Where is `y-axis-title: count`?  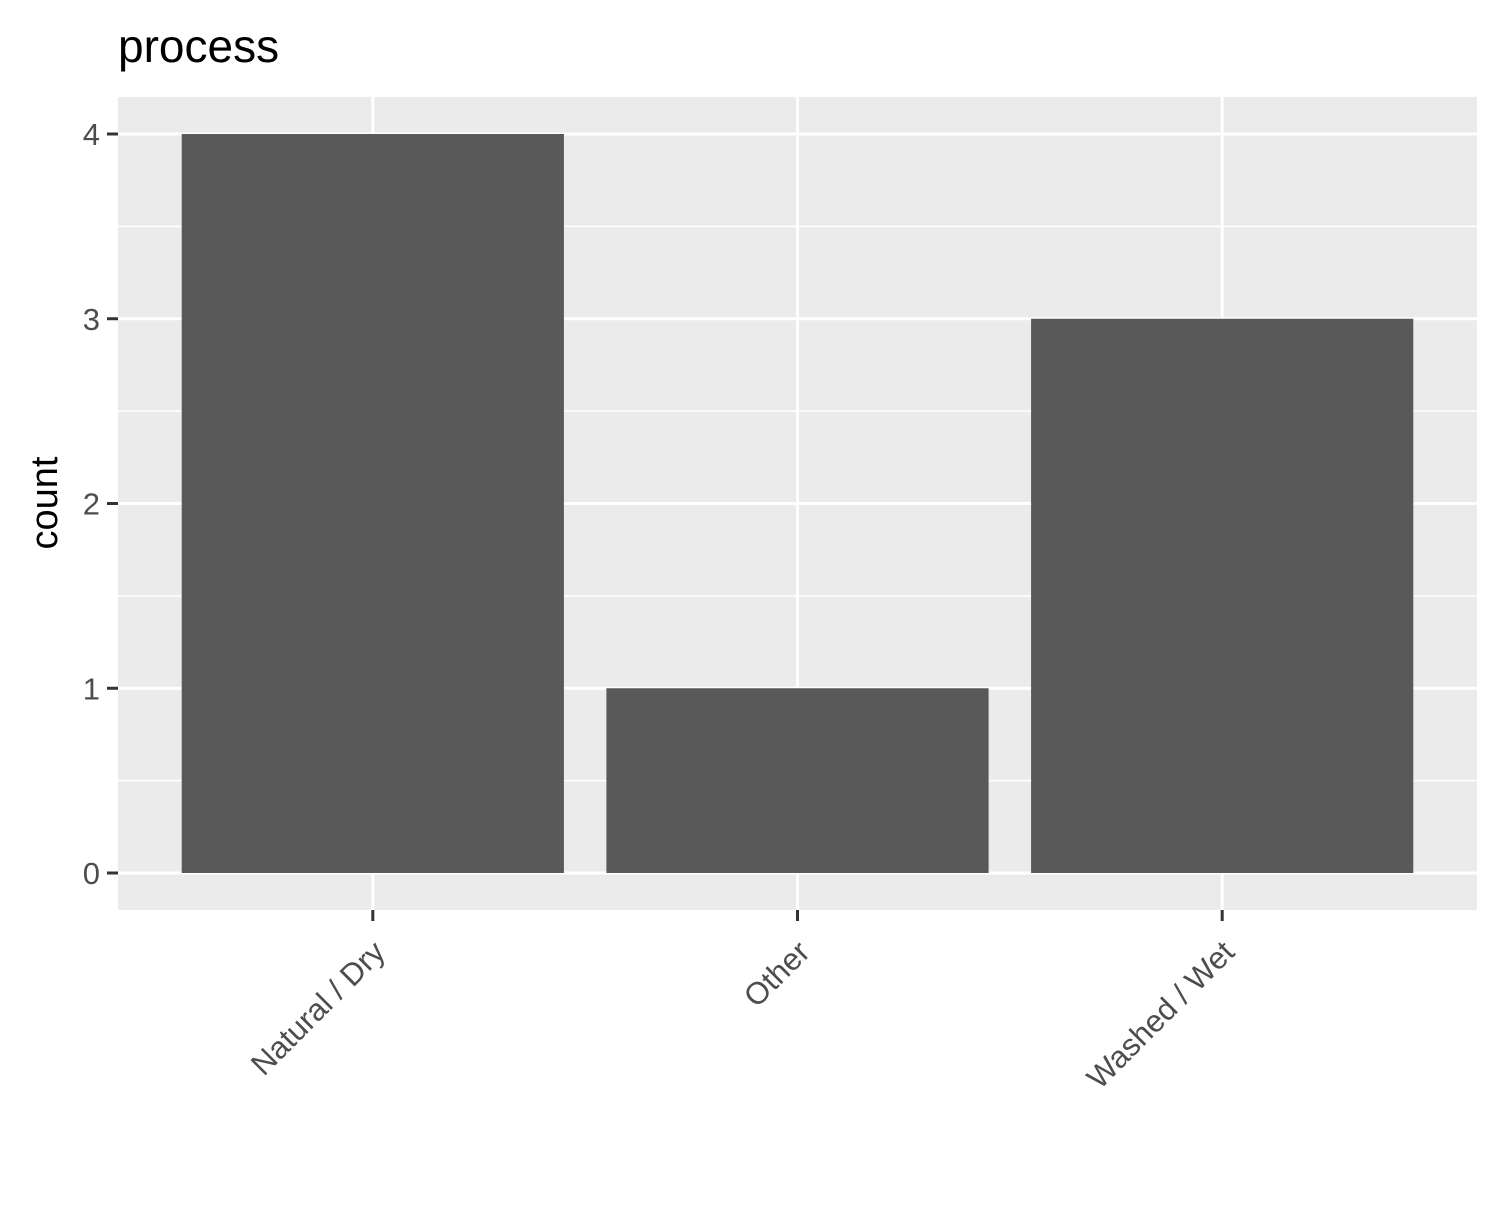 y-axis-title: count is located at coordinates (45, 502).